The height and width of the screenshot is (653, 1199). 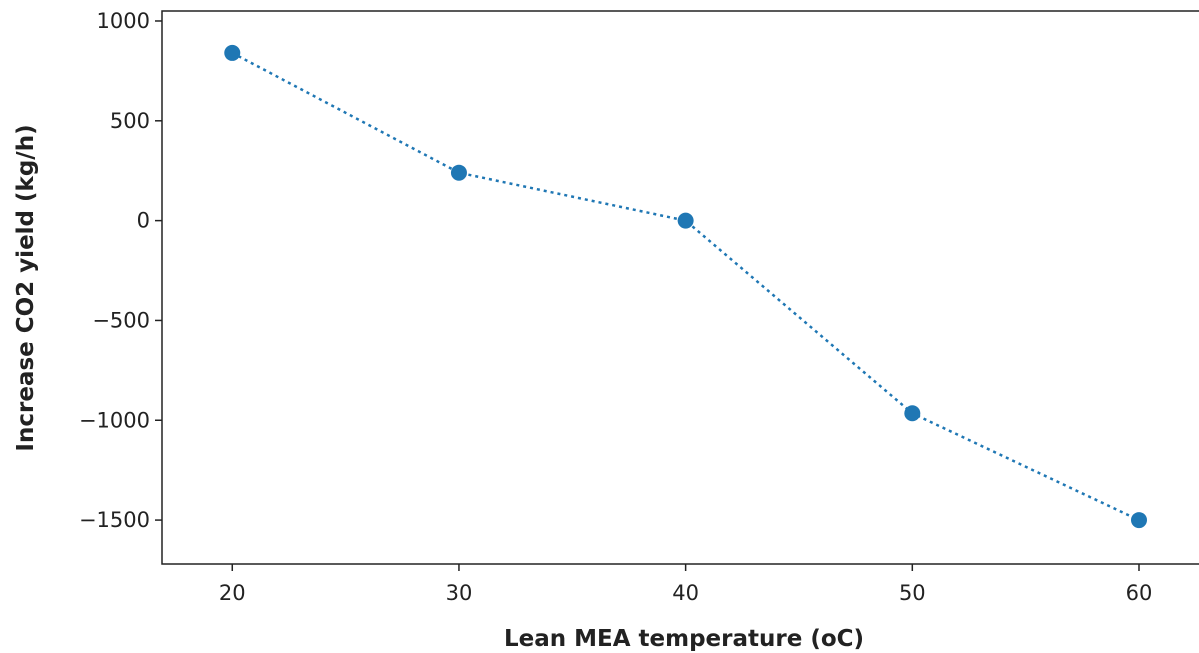 What do you see at coordinates (121, 320) in the screenshot?
I see `y-tick-label: −500` at bounding box center [121, 320].